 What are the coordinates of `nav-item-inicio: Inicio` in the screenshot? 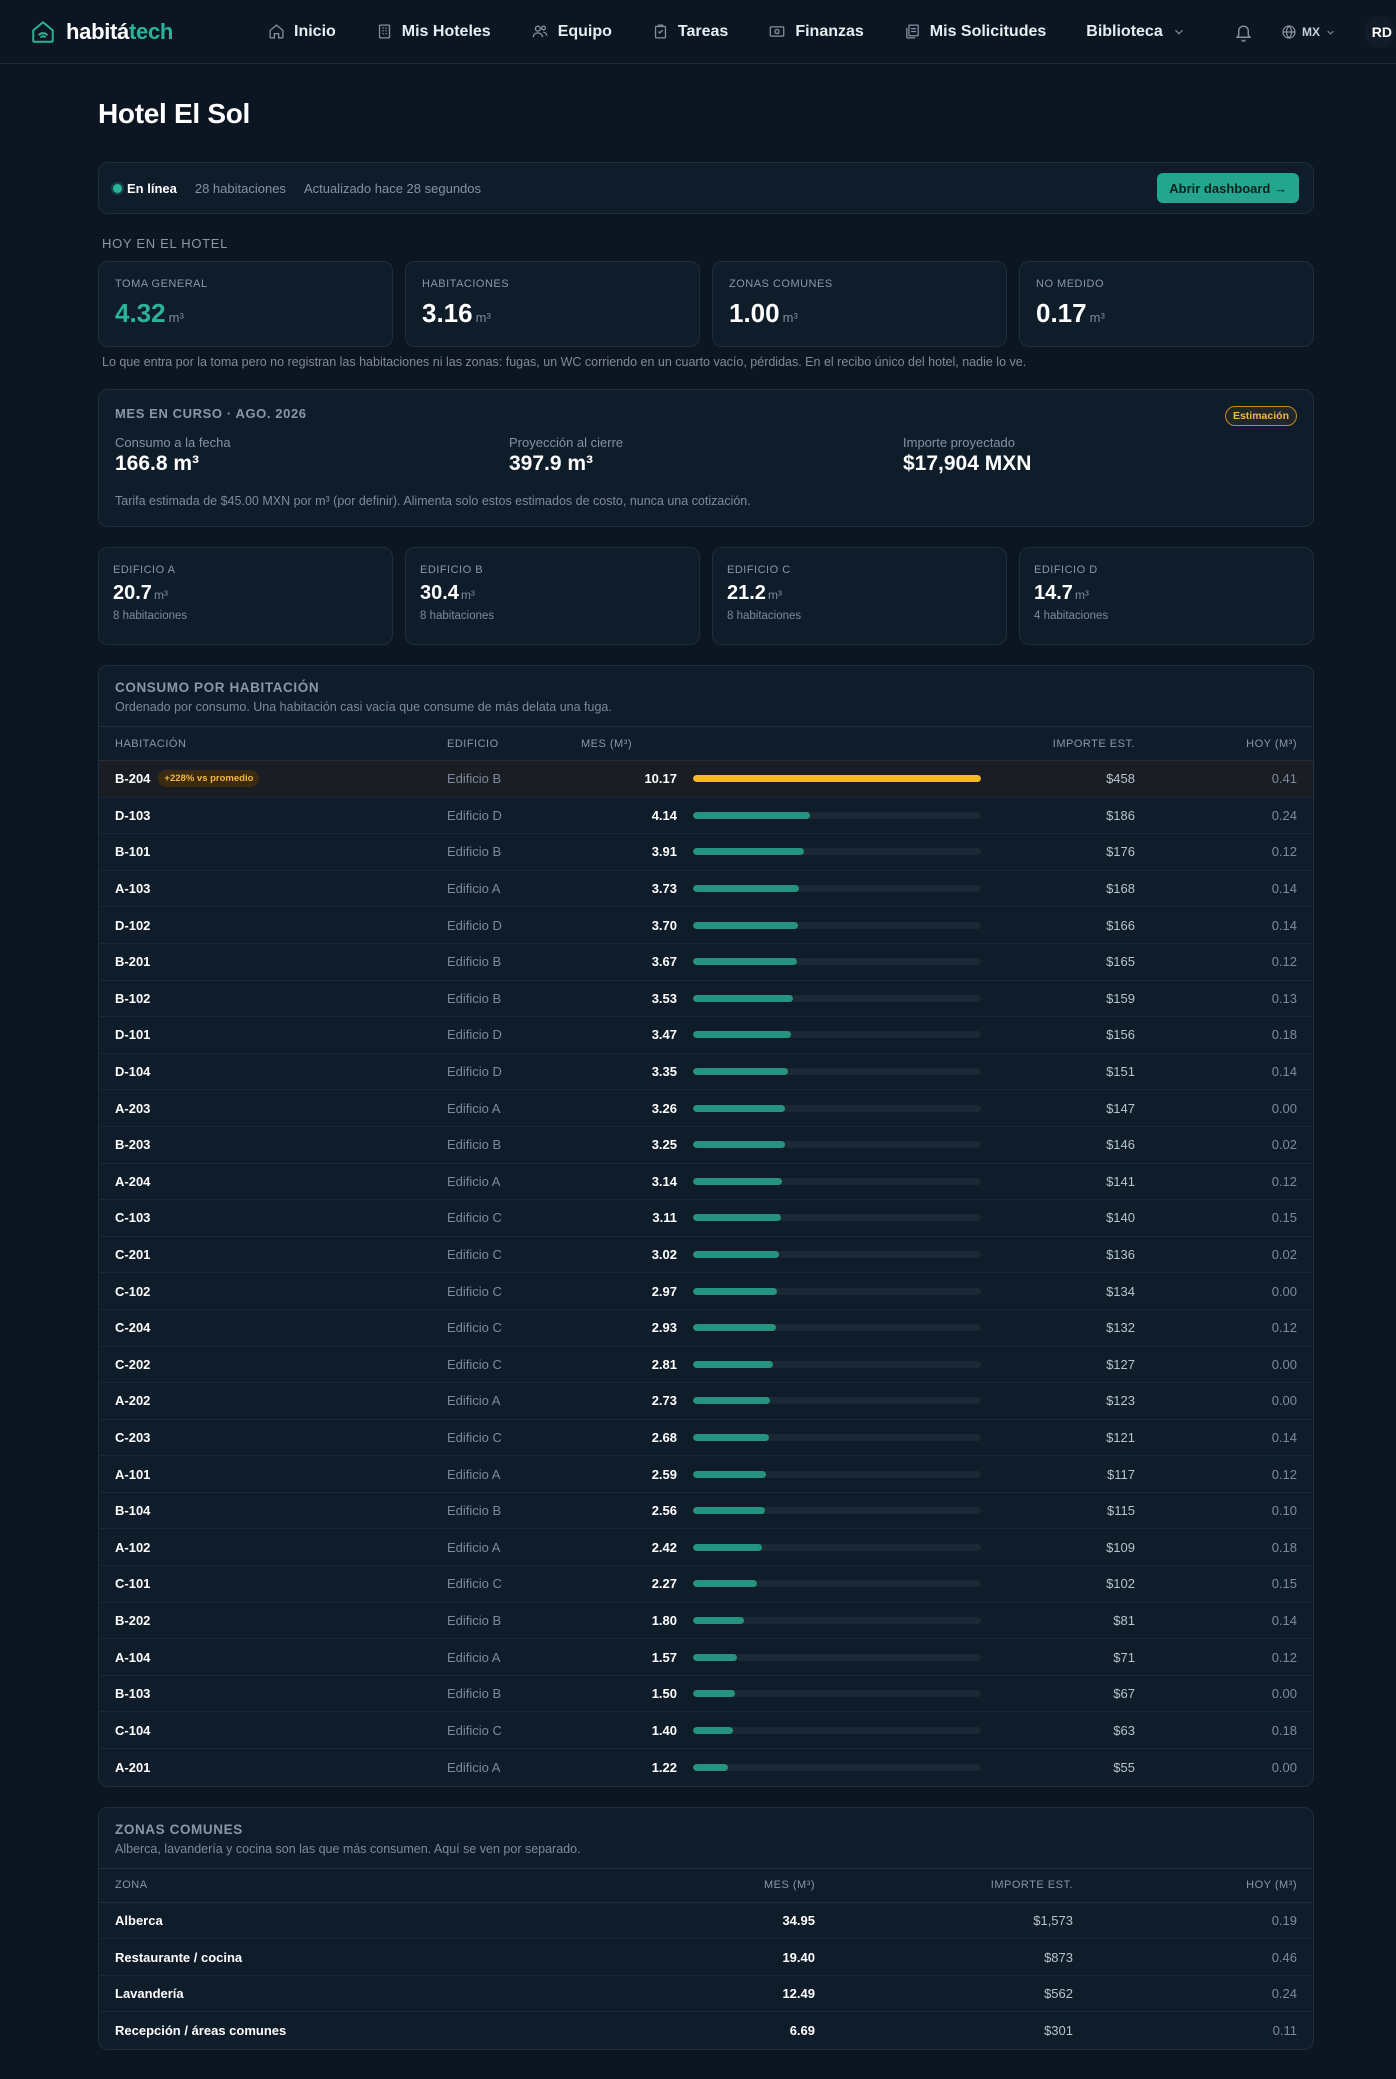 It's located at (302, 32).